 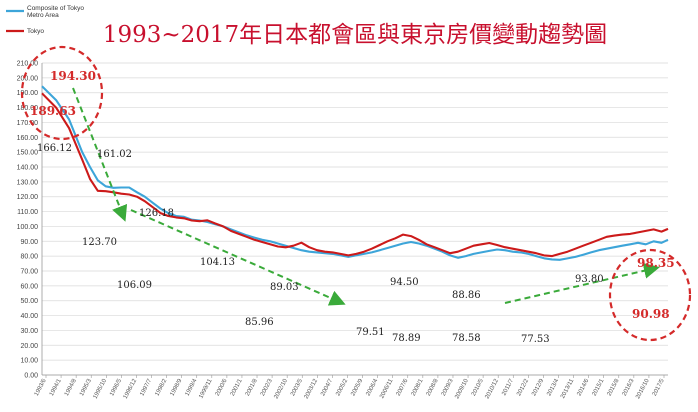 I want to click on value-label-126-18: 126.18, so click(x=156, y=213).